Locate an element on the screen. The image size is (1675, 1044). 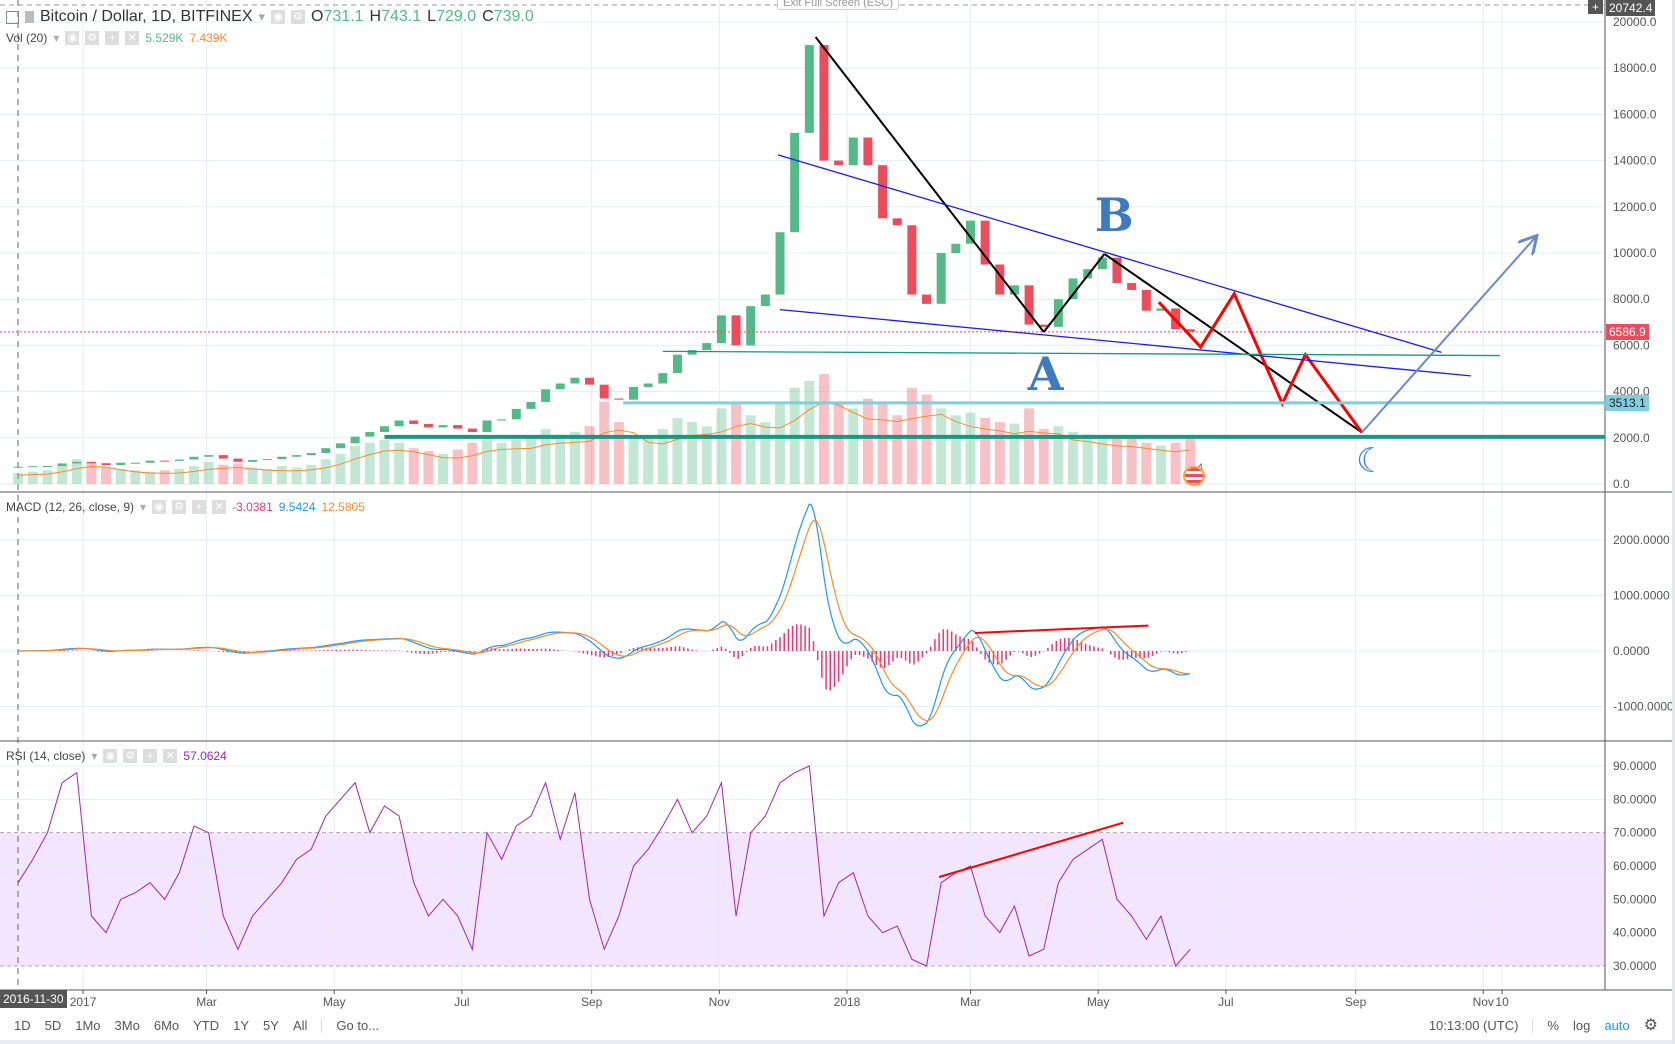
exit-fullscreen-button: Exit Full Screen (ESC) is located at coordinates (838, 5).